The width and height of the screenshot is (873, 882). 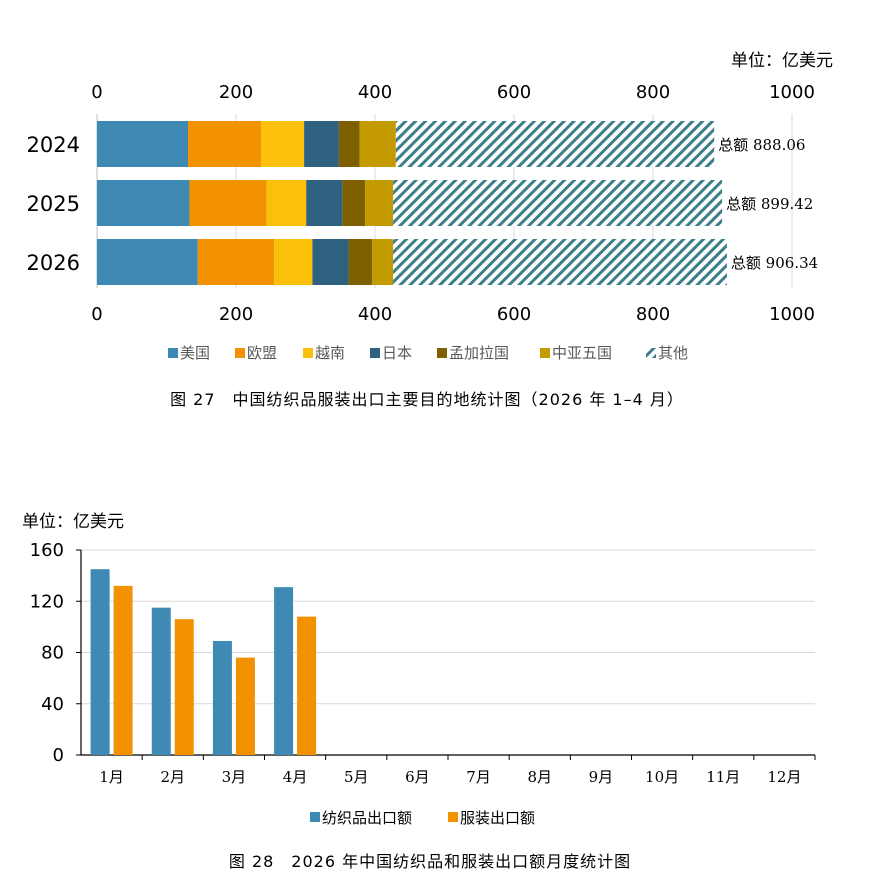 I want to click on chart1-caption: 图 27 中国纺织品服装出口主要目的地统计图（2026 年 1–4 月）, so click(x=427, y=399).